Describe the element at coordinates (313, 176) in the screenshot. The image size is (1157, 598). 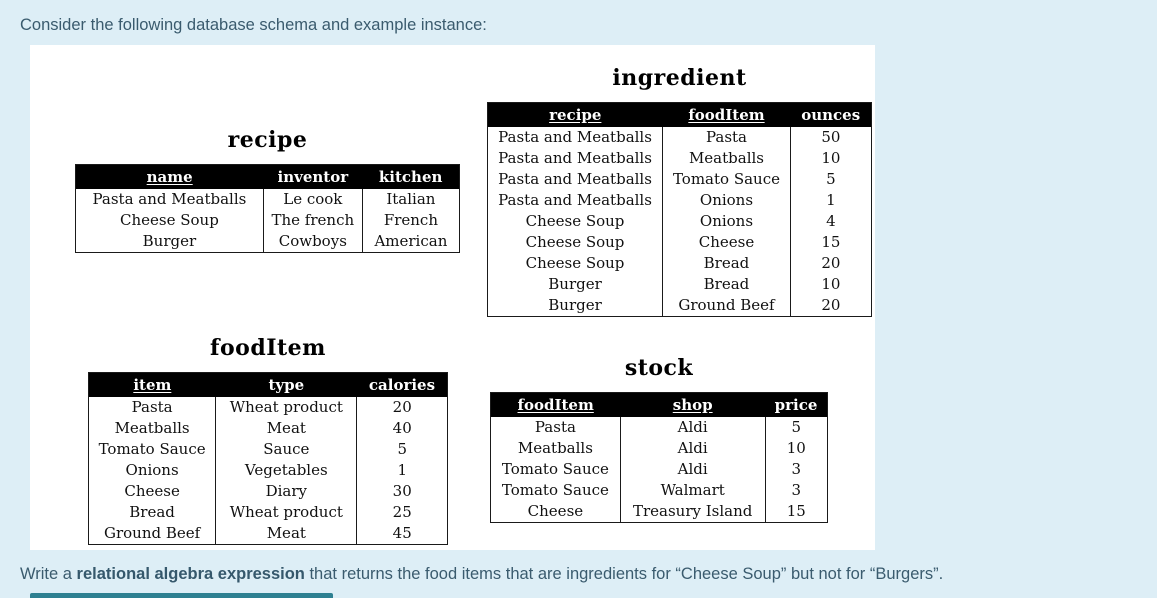
I see `column-header-inventor: inventor` at that location.